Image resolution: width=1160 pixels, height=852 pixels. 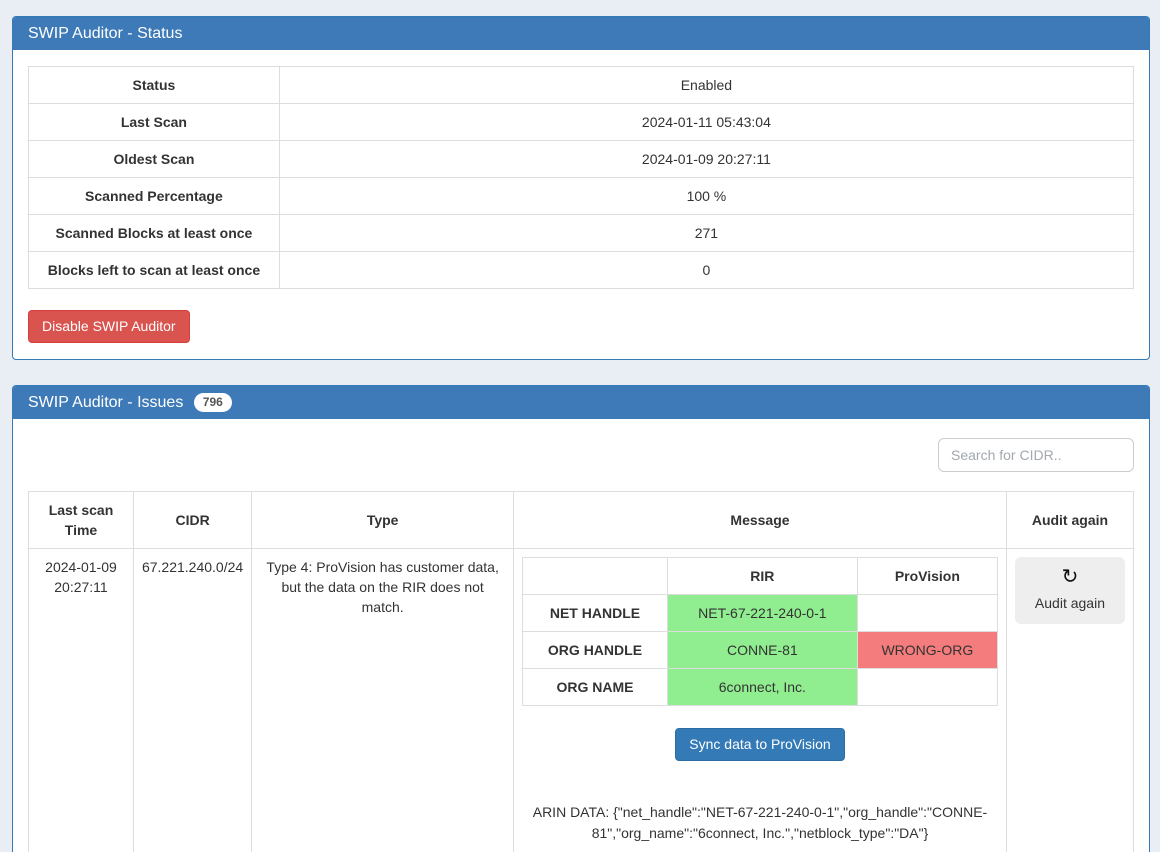 I want to click on org-handle-rir-value: CONNE-81, so click(x=762, y=650).